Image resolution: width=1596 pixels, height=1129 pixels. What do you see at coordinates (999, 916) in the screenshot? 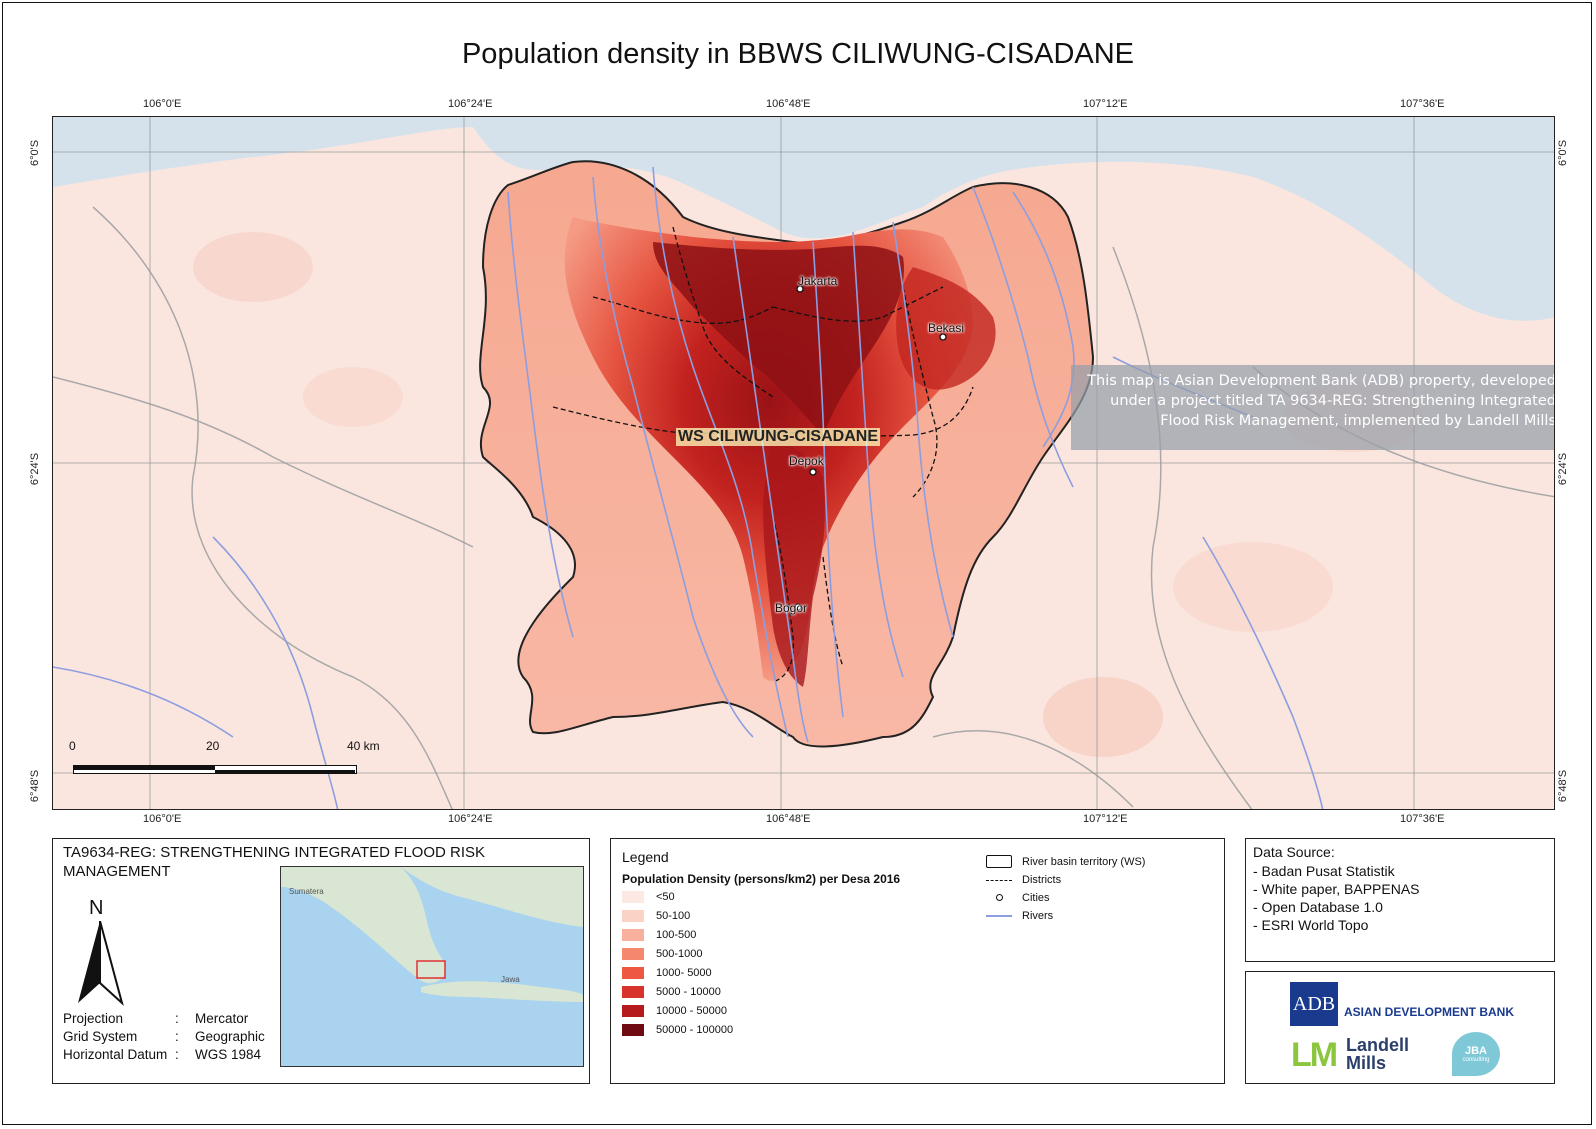
I see `river-symbol-icon` at bounding box center [999, 916].